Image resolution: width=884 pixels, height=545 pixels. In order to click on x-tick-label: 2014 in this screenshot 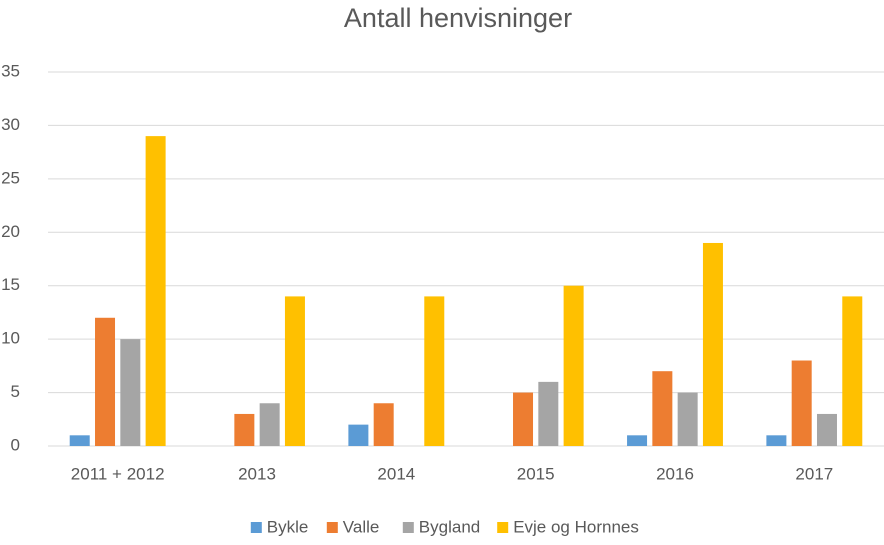, I will do `click(396, 473)`.